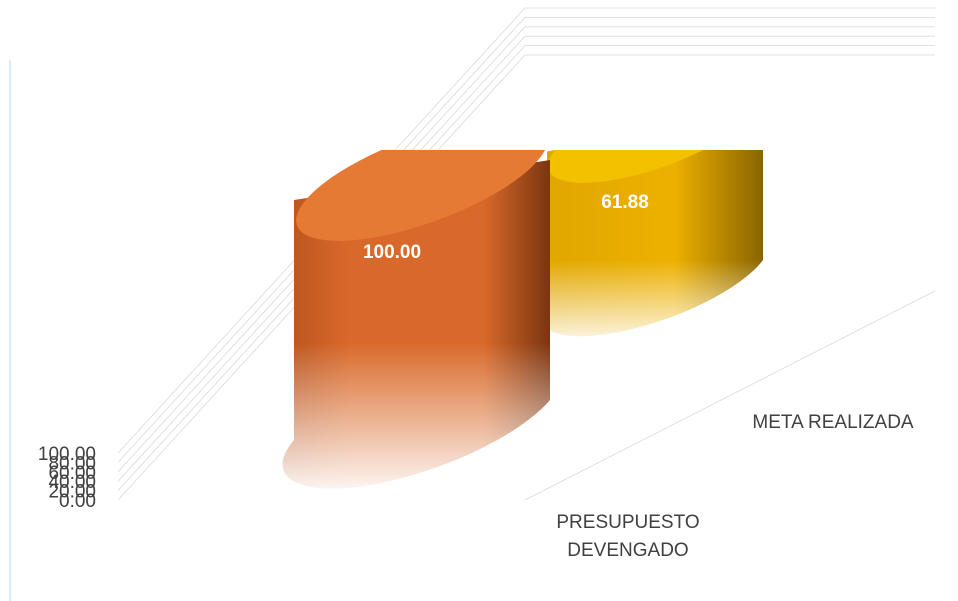  Describe the element at coordinates (72, 482) in the screenshot. I see `y-tick-label: 40.00` at that location.